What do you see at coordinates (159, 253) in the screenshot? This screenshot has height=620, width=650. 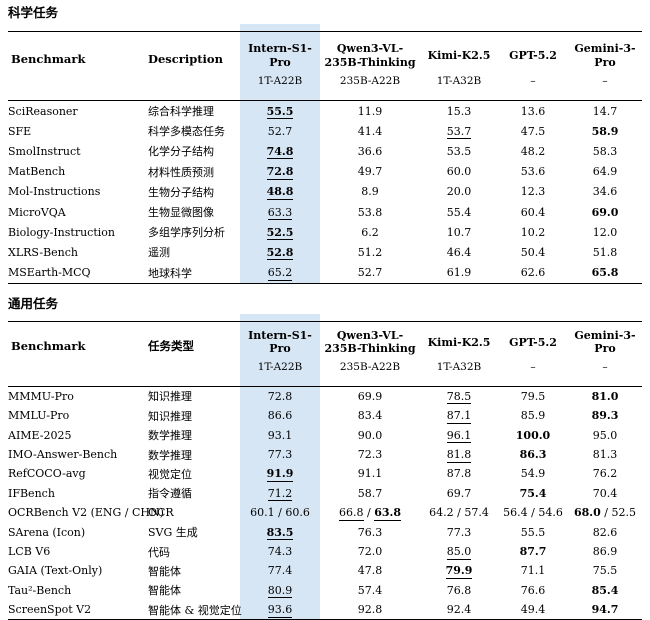 I see `score-value: 遥测` at bounding box center [159, 253].